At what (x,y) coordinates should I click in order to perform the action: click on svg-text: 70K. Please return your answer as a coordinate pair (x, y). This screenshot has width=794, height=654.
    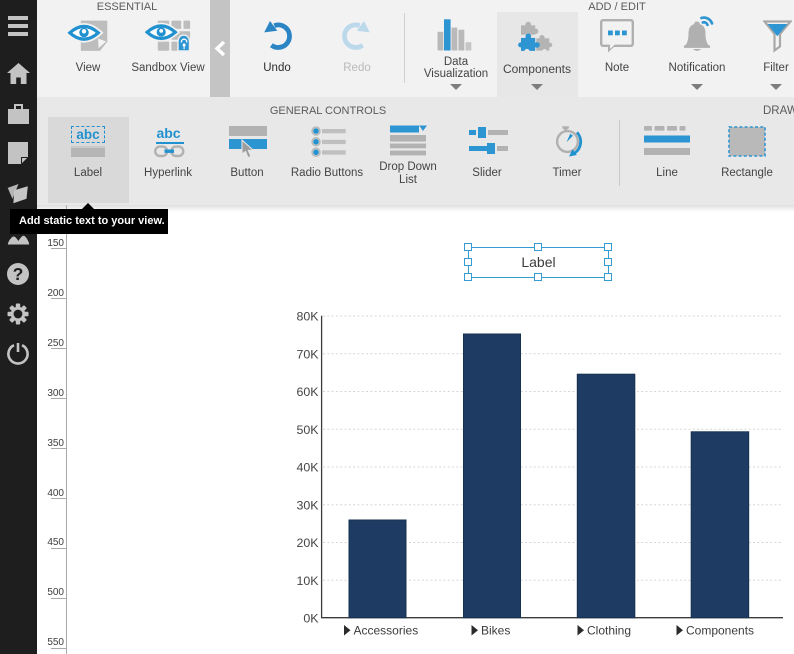
    Looking at the image, I should click on (307, 354).